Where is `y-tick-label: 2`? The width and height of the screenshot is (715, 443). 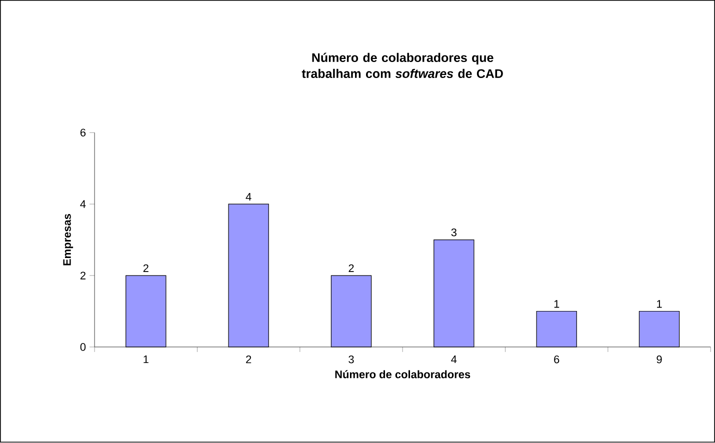
y-tick-label: 2 is located at coordinates (83, 276).